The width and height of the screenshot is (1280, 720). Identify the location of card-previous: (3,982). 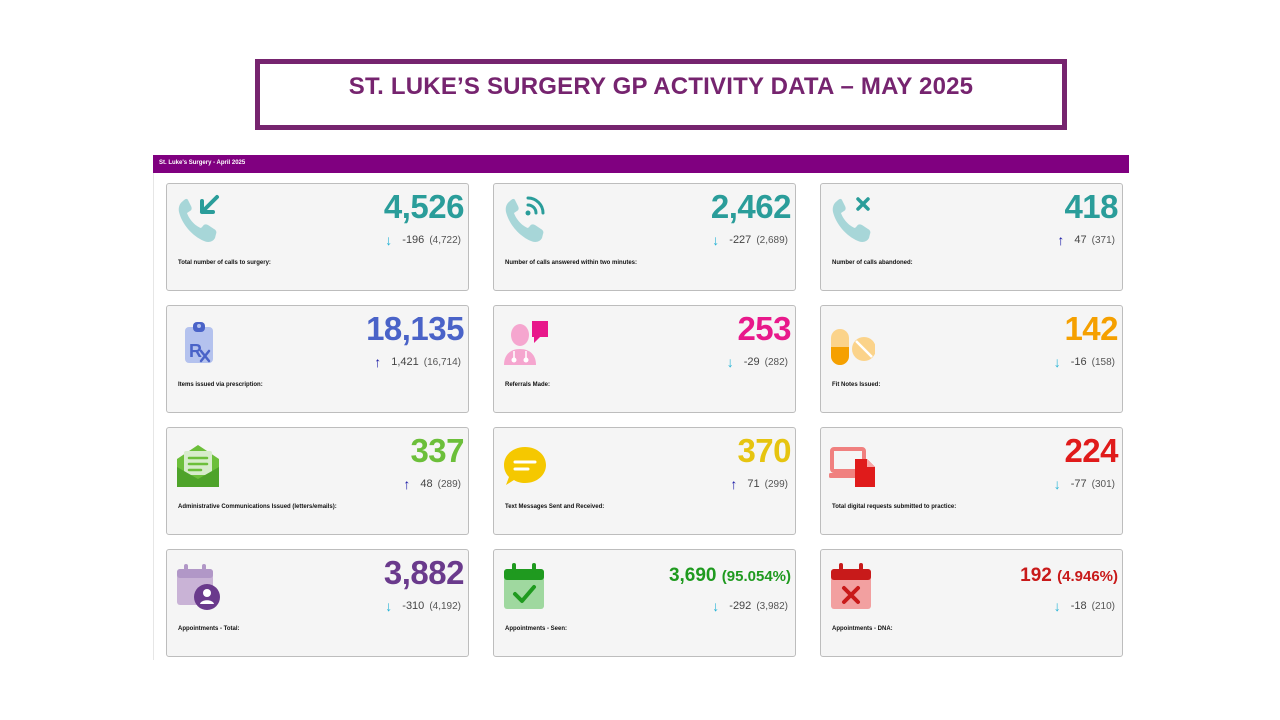
(772, 606).